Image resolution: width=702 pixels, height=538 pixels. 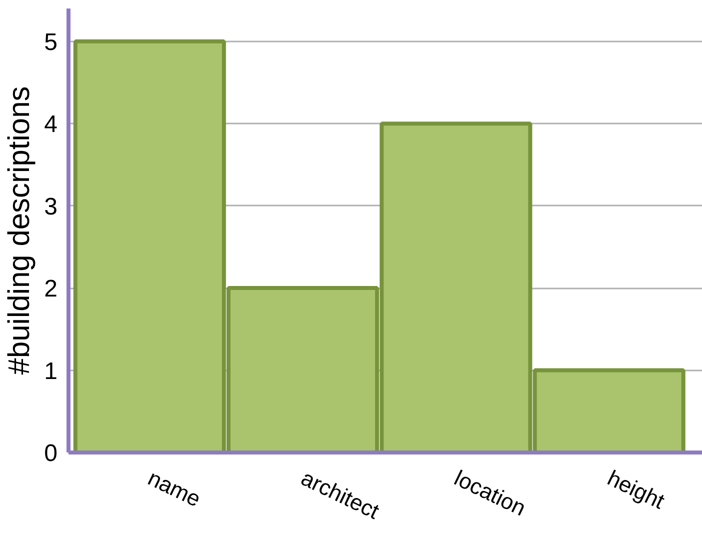 What do you see at coordinates (51, 124) in the screenshot?
I see `y-tick-label: 4` at bounding box center [51, 124].